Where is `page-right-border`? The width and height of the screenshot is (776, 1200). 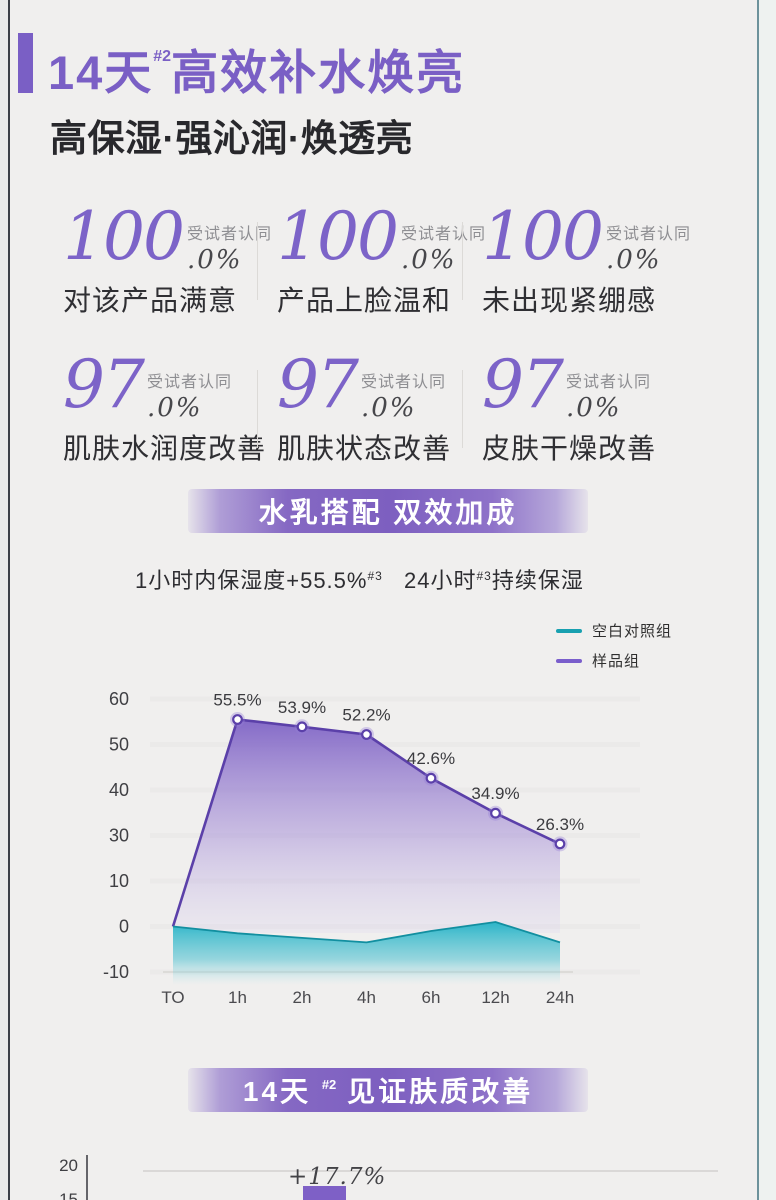 page-right-border is located at coordinates (758, 600).